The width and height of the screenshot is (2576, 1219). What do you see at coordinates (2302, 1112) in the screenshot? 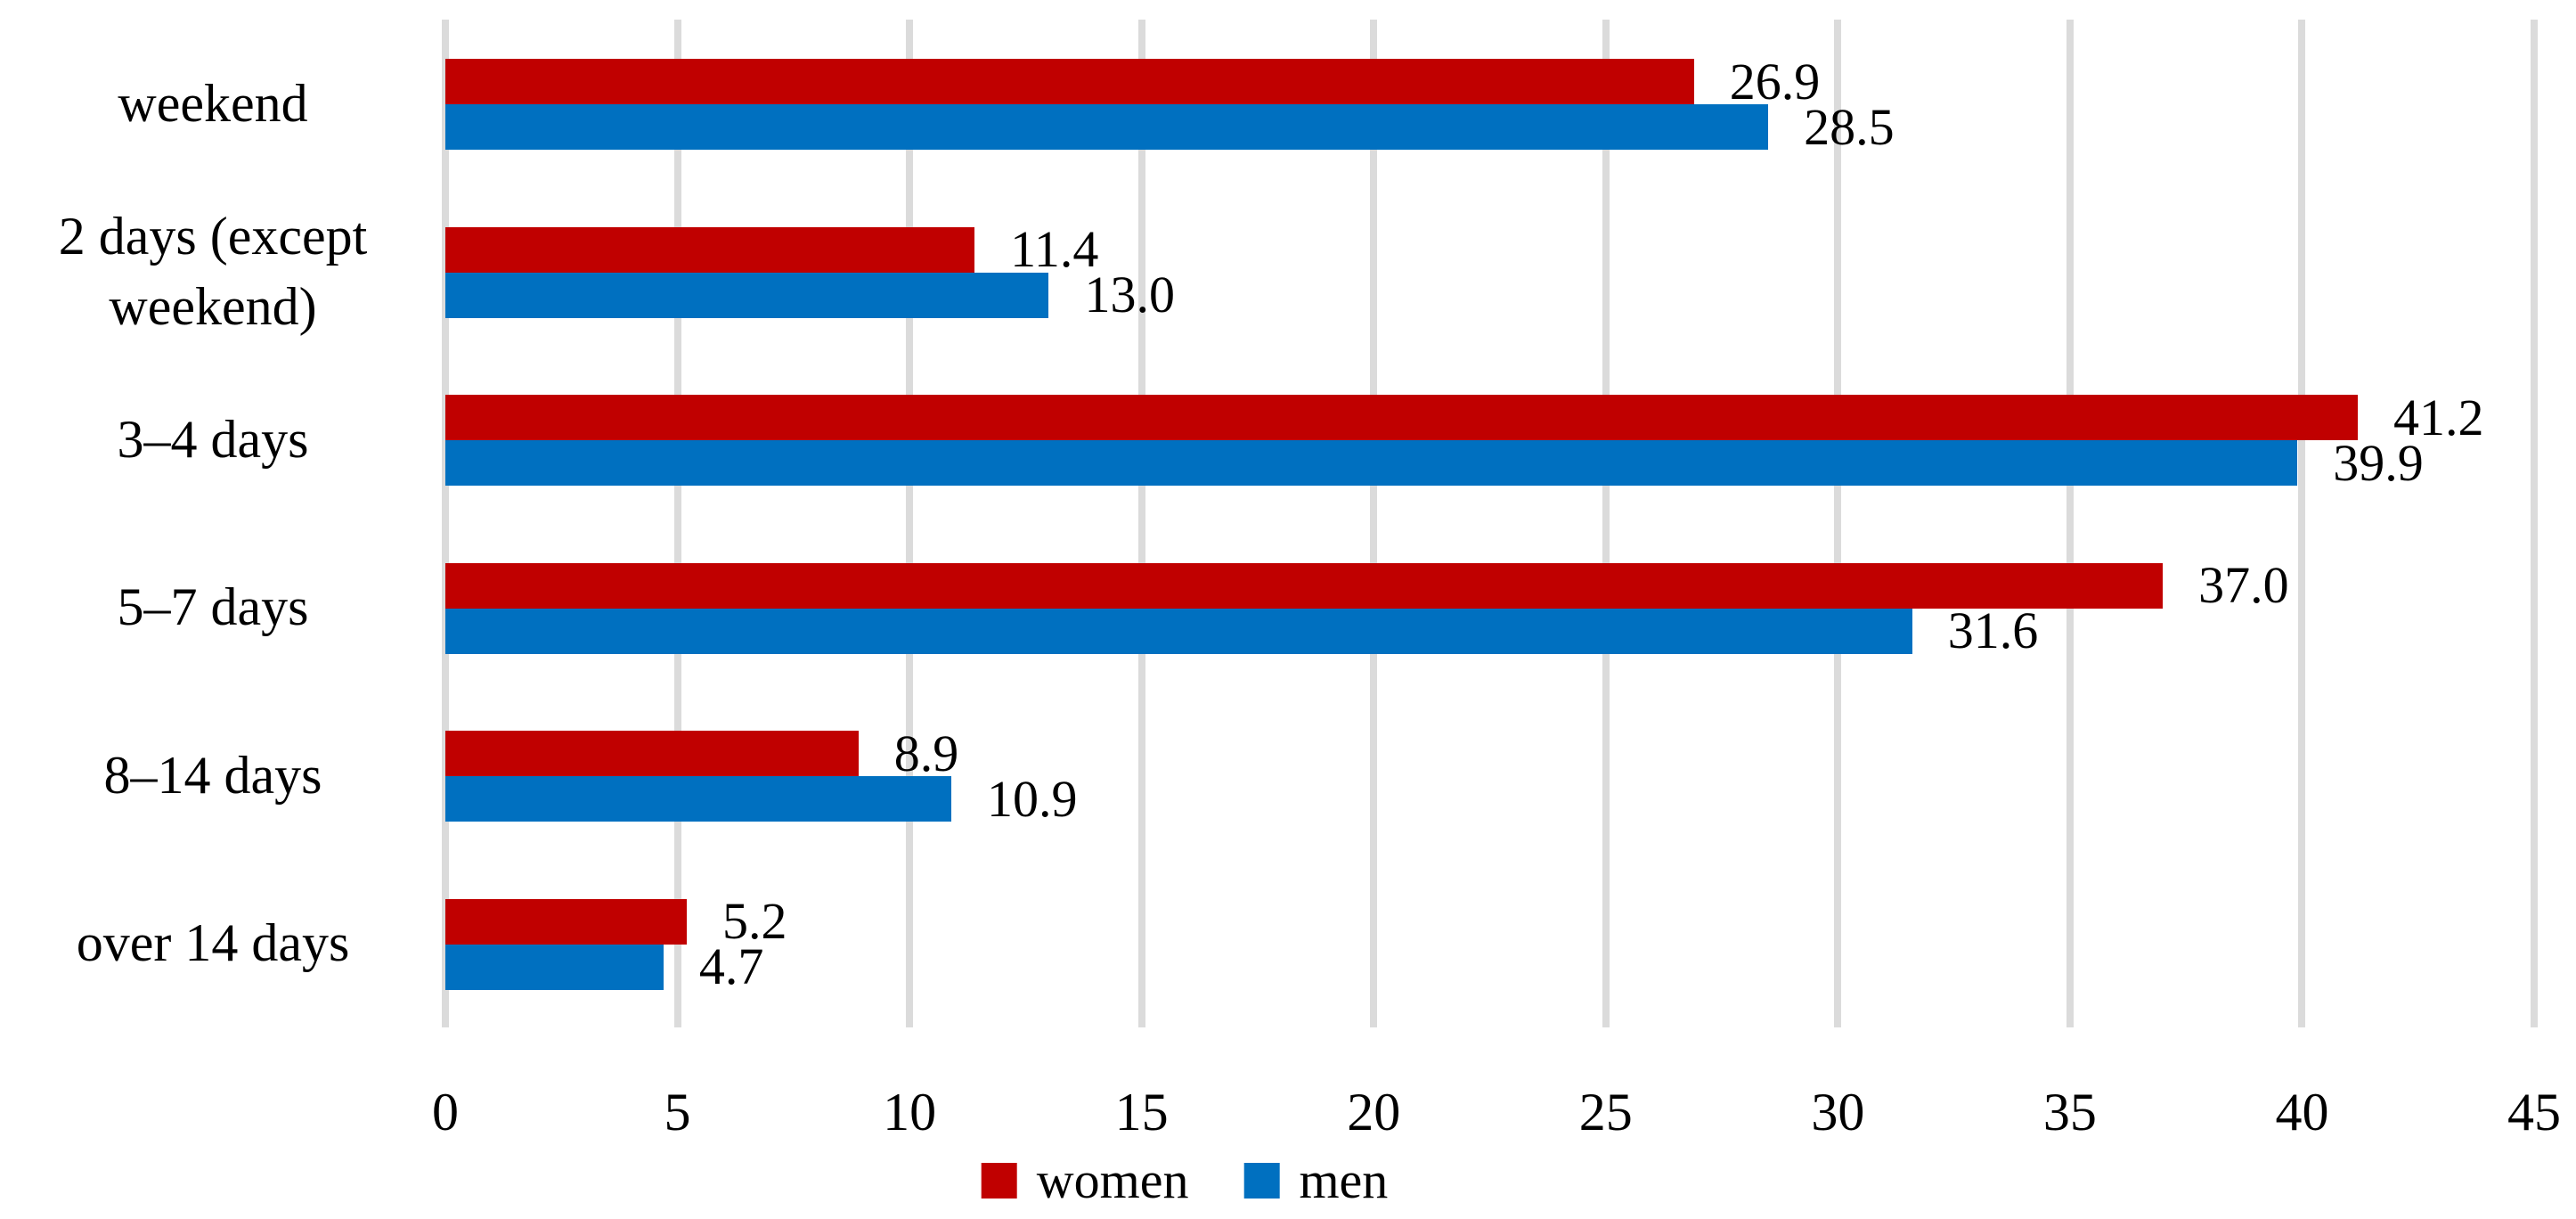
I see `x-tick-label: 40` at bounding box center [2302, 1112].